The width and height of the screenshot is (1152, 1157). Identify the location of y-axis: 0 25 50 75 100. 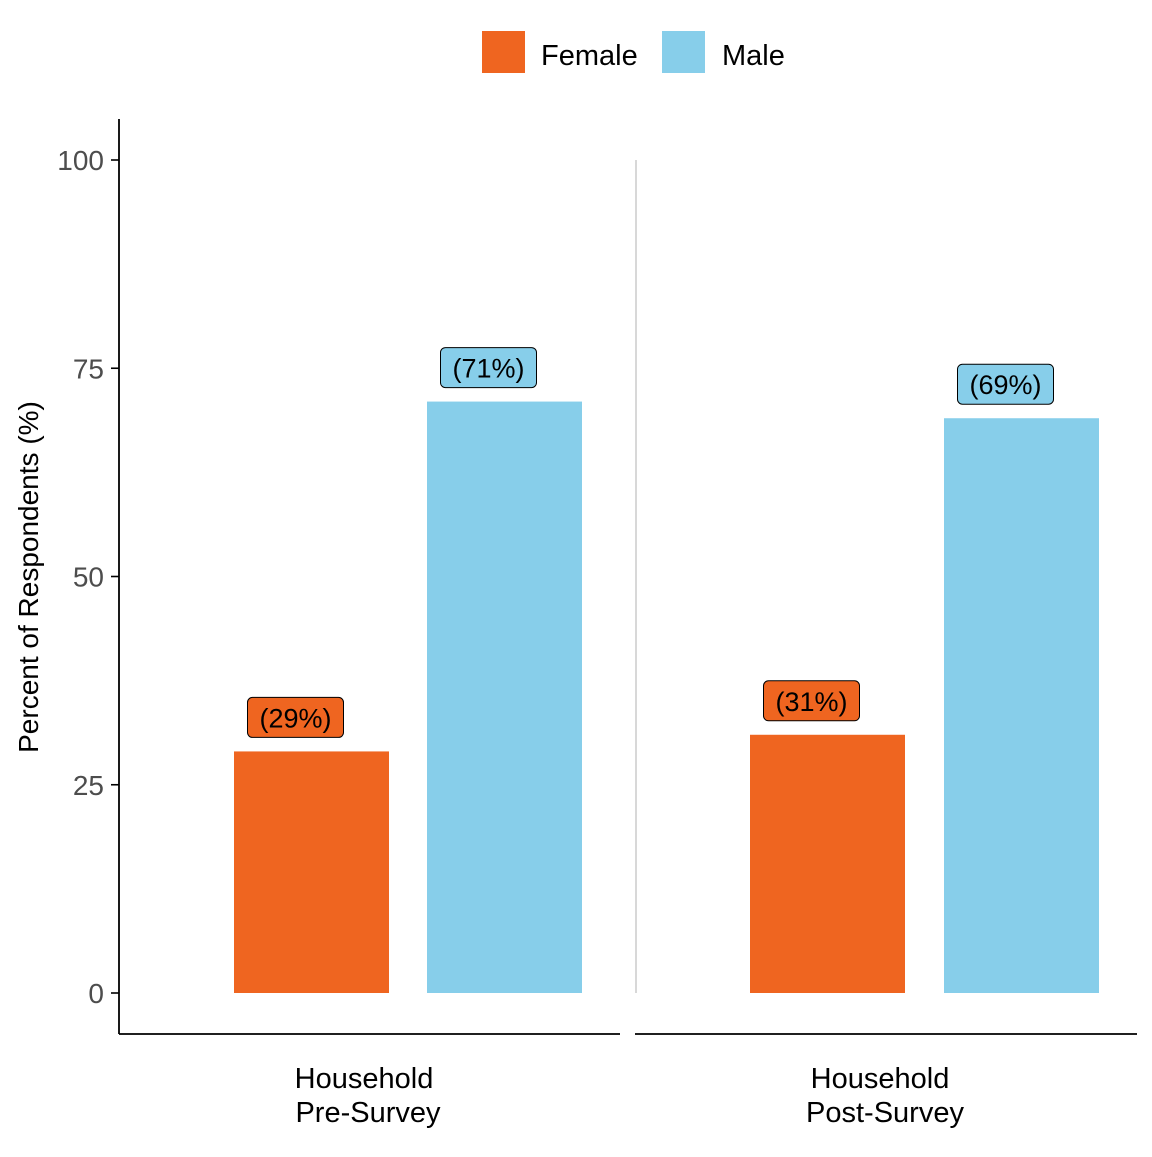
(88, 576).